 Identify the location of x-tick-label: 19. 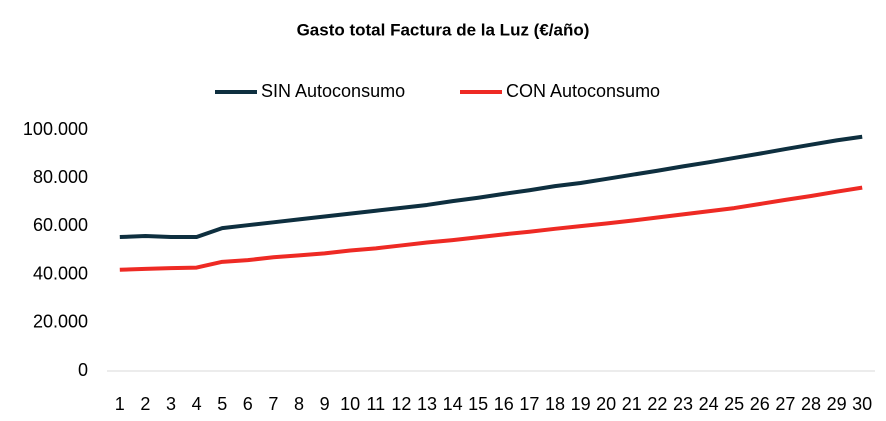
(581, 404).